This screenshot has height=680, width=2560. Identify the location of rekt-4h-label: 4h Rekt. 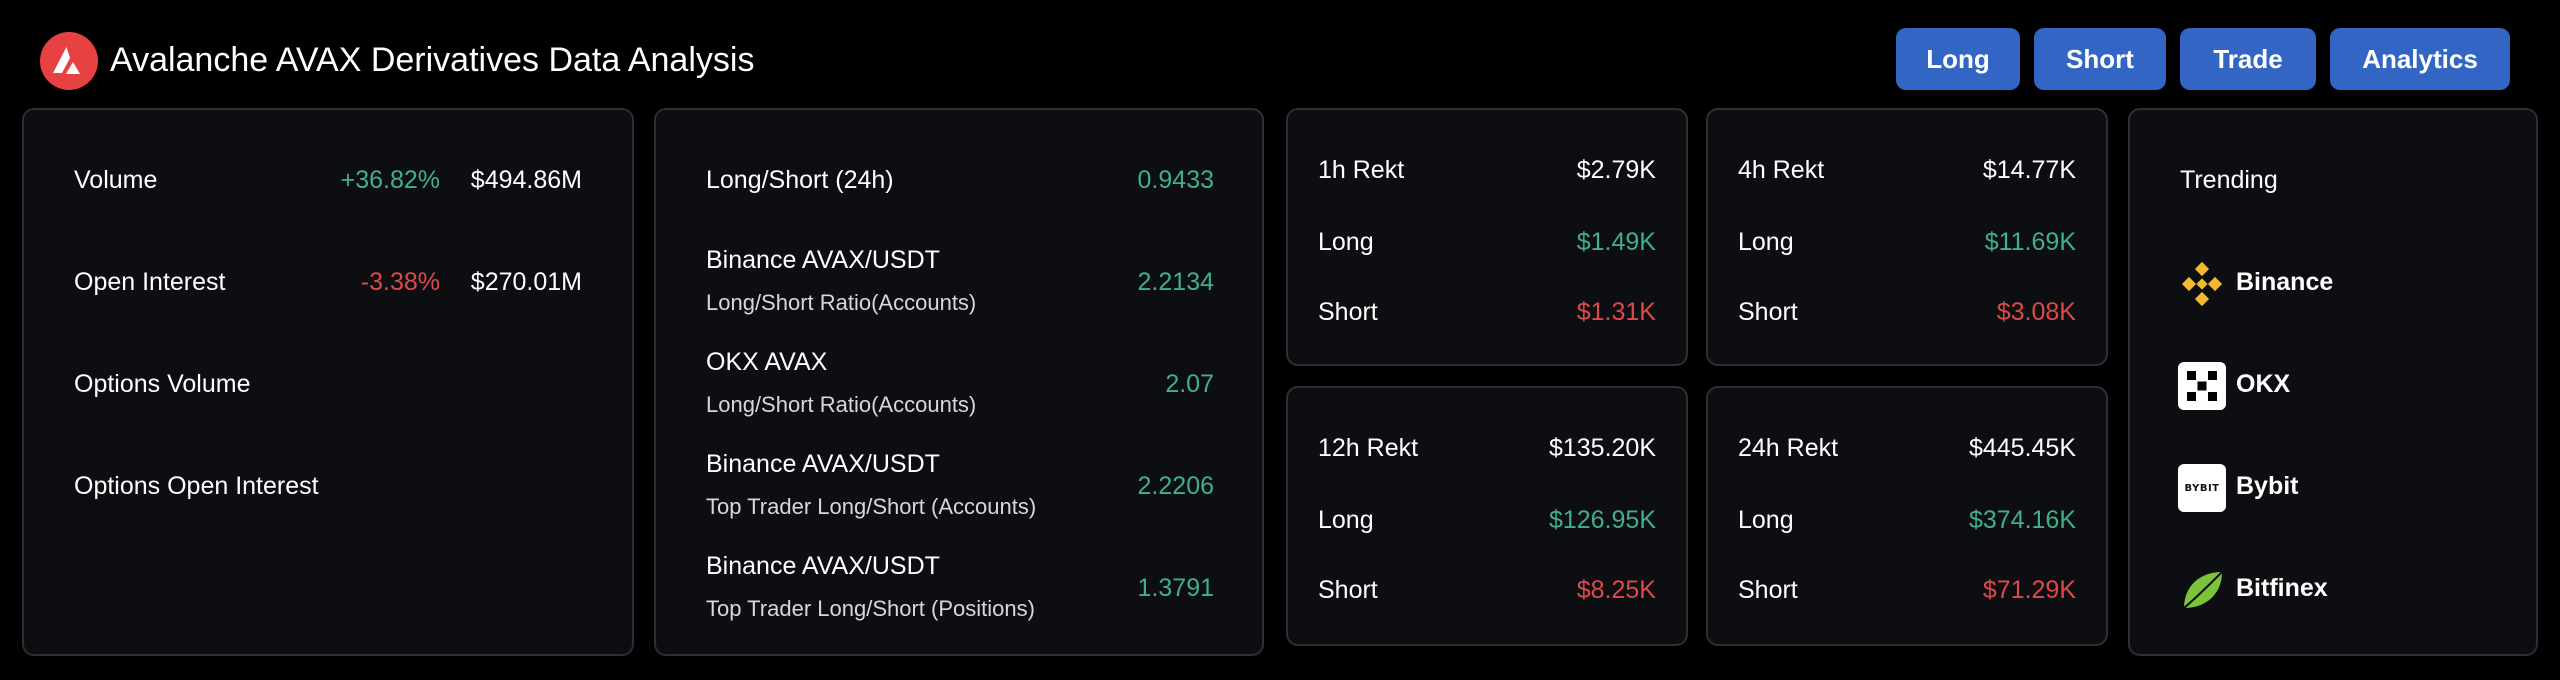
(1781, 170).